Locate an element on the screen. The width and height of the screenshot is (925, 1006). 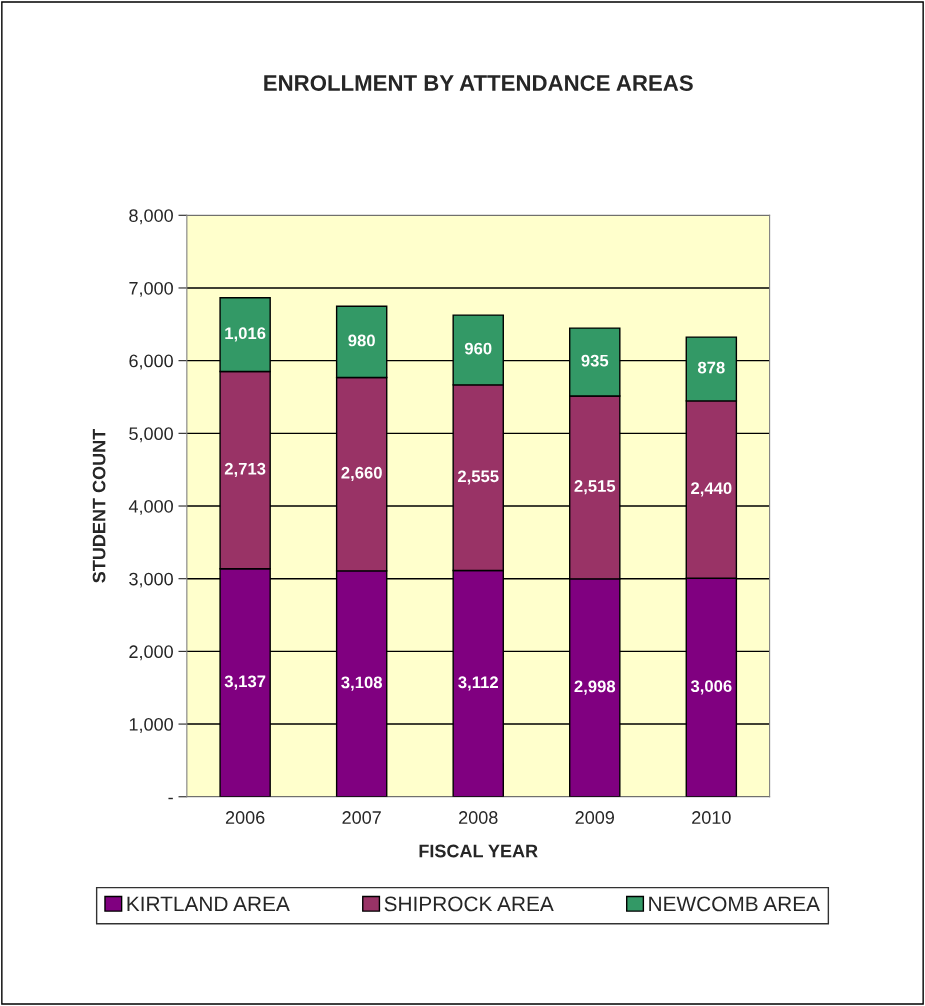
data-label: 2,440 is located at coordinates (711, 489).